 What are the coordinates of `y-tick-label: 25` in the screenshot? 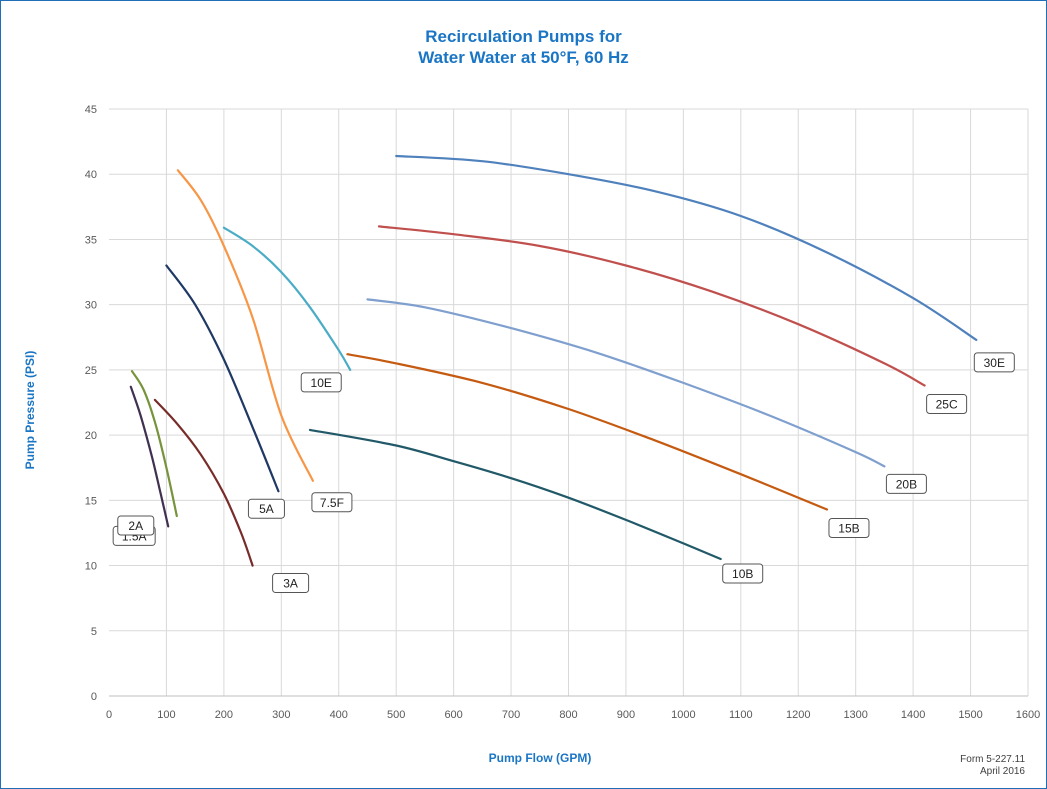 It's located at (91, 371).